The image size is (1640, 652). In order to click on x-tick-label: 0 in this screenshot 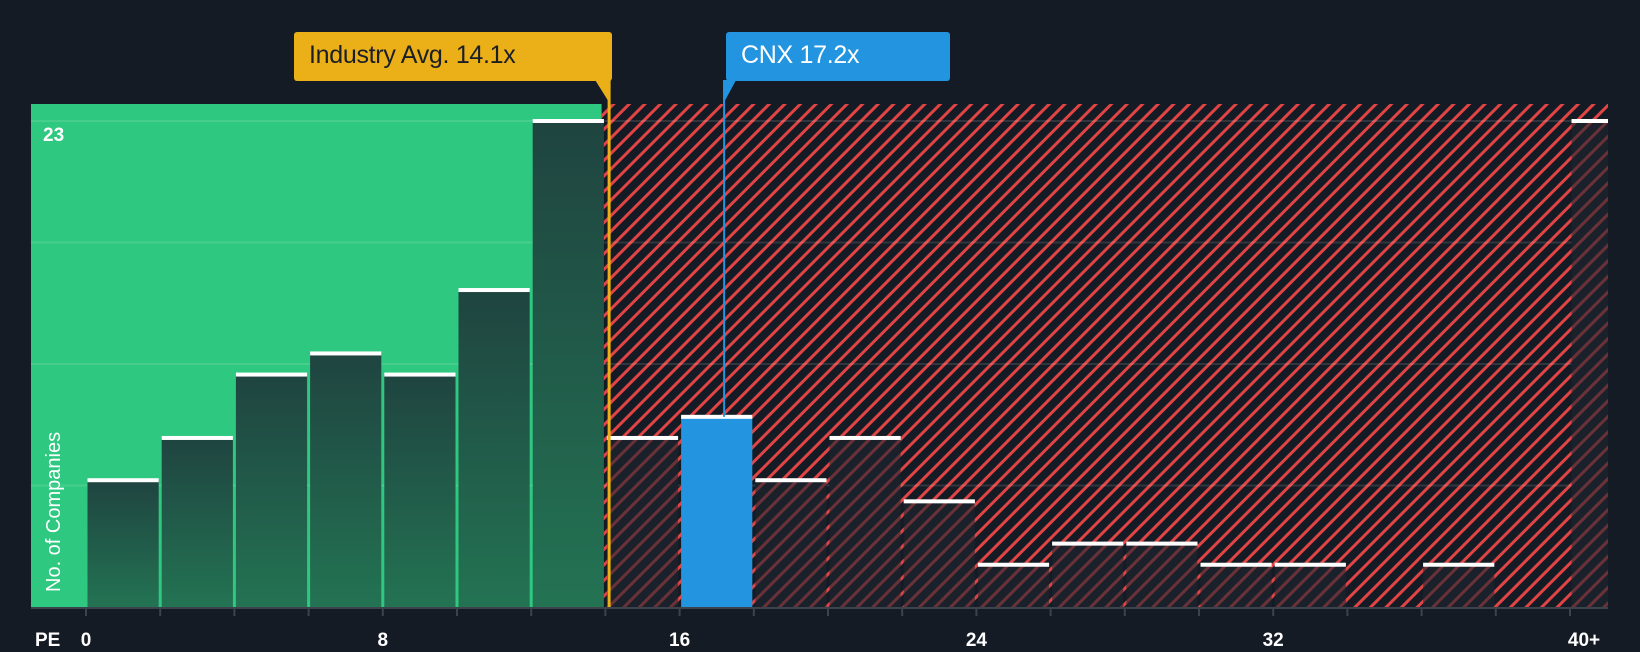, I will do `click(86, 640)`.